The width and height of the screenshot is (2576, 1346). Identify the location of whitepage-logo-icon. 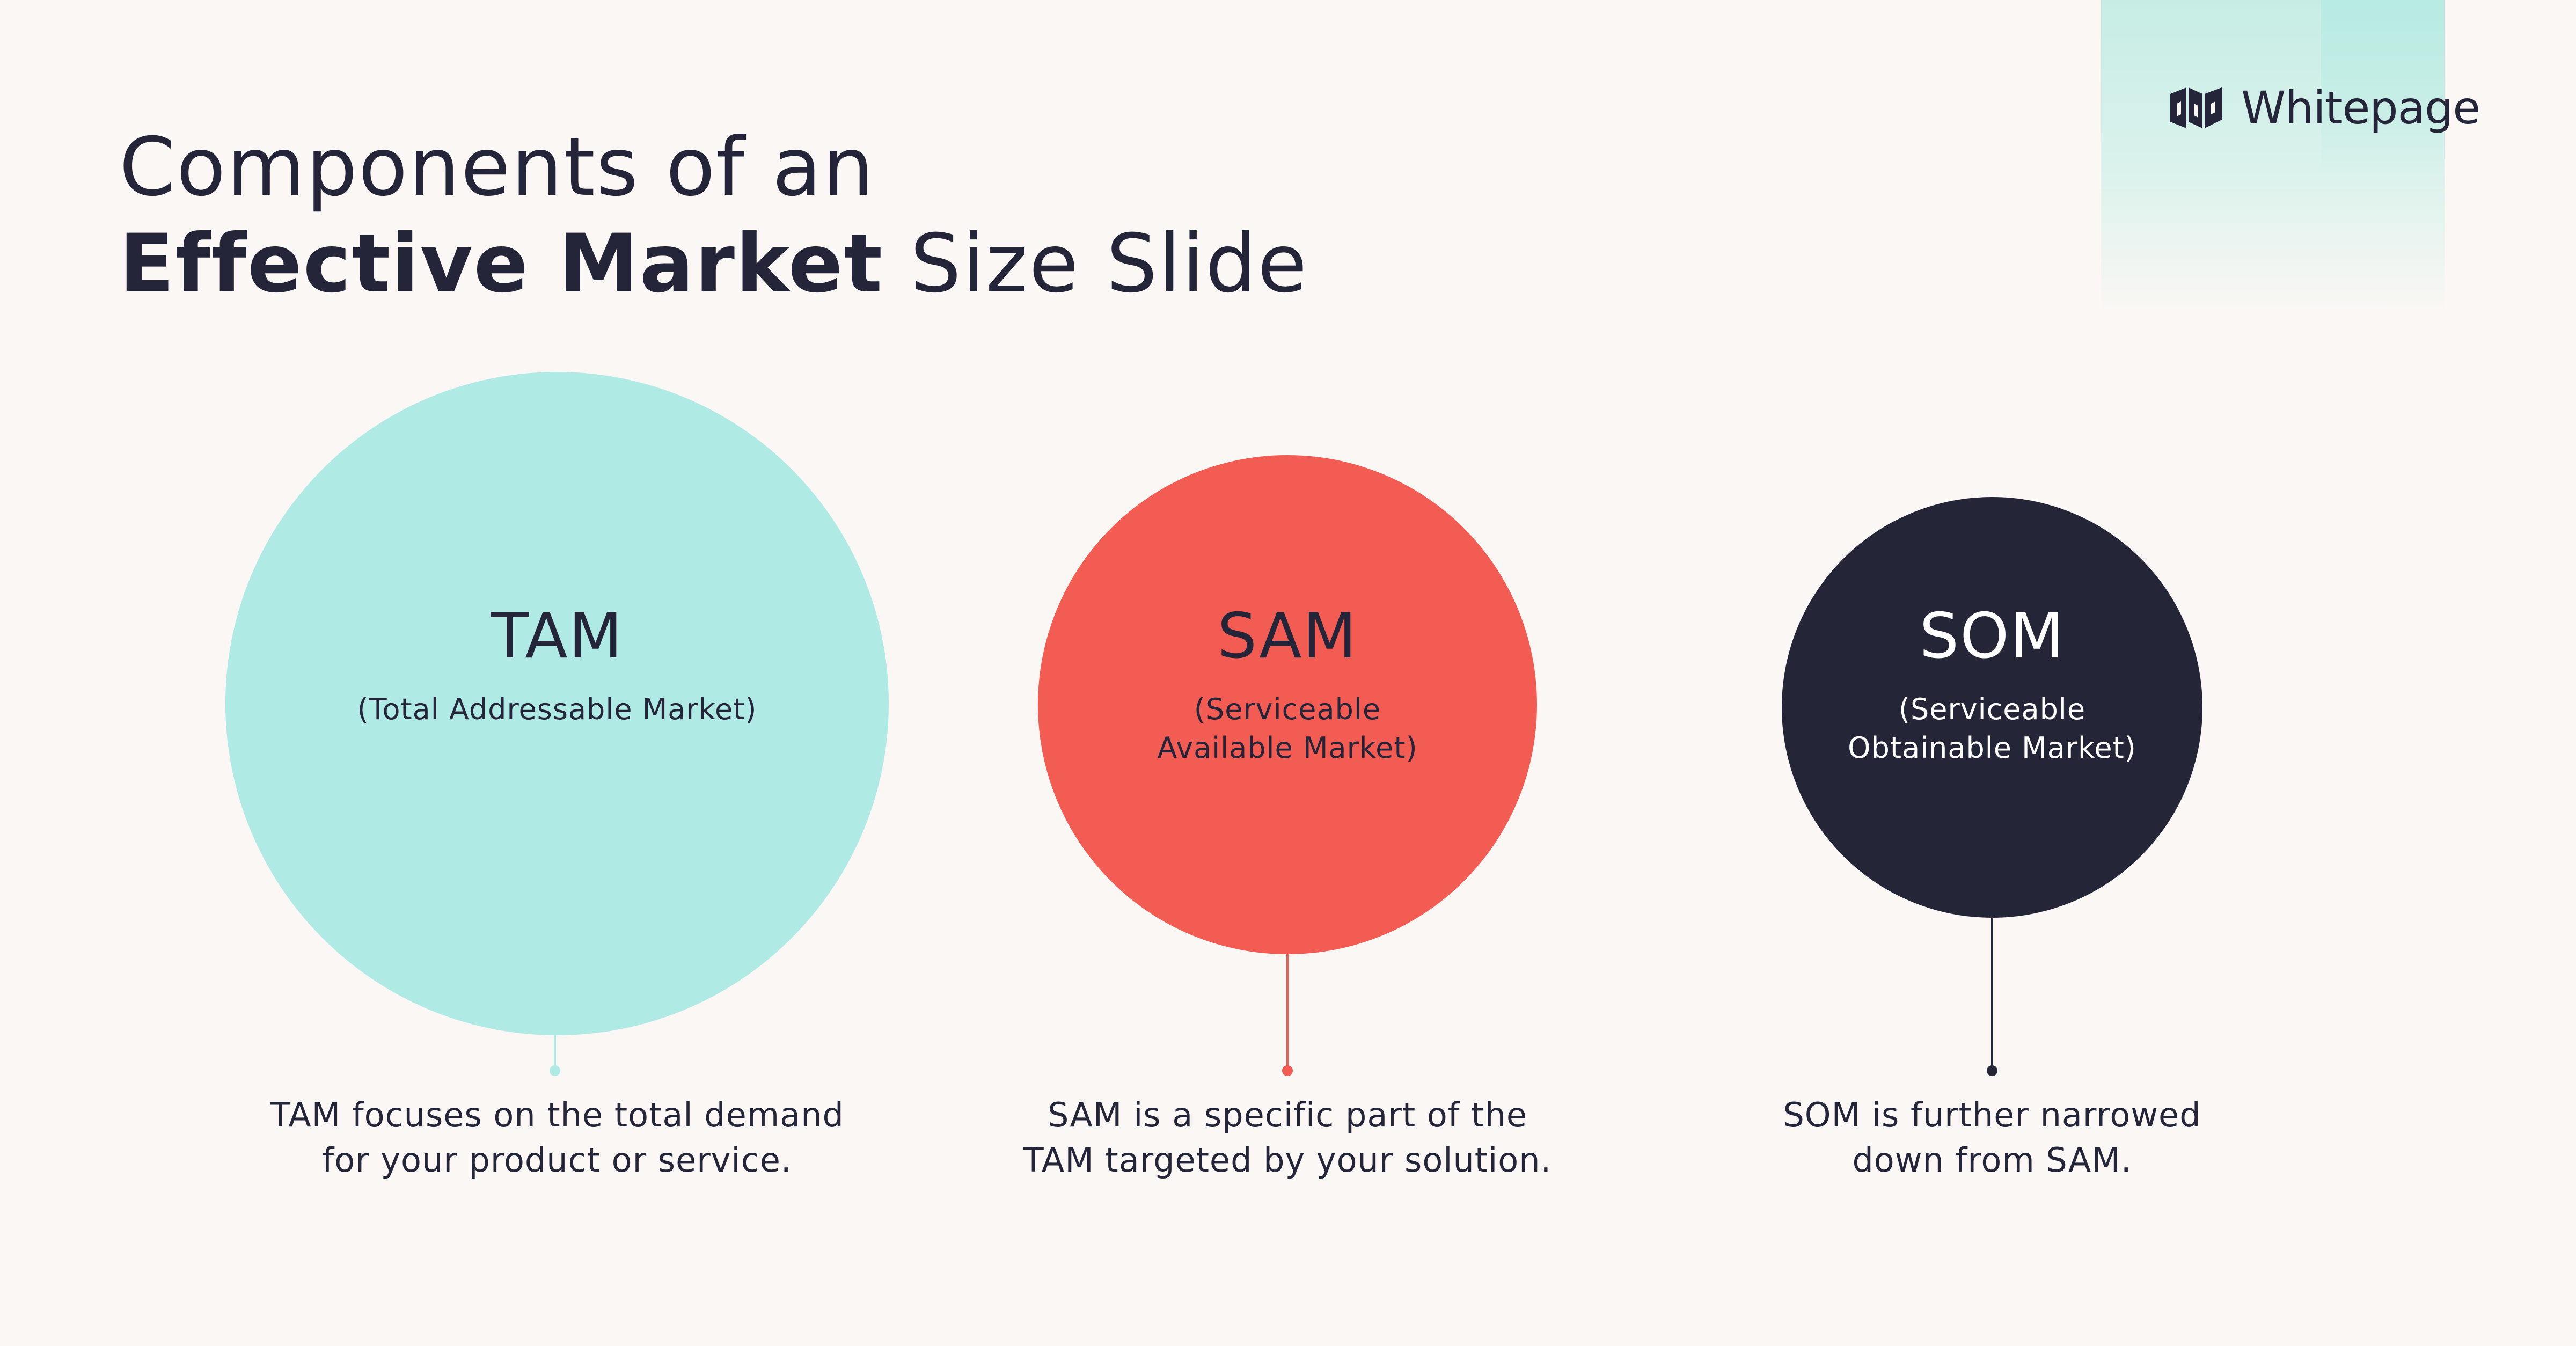
(2196, 108).